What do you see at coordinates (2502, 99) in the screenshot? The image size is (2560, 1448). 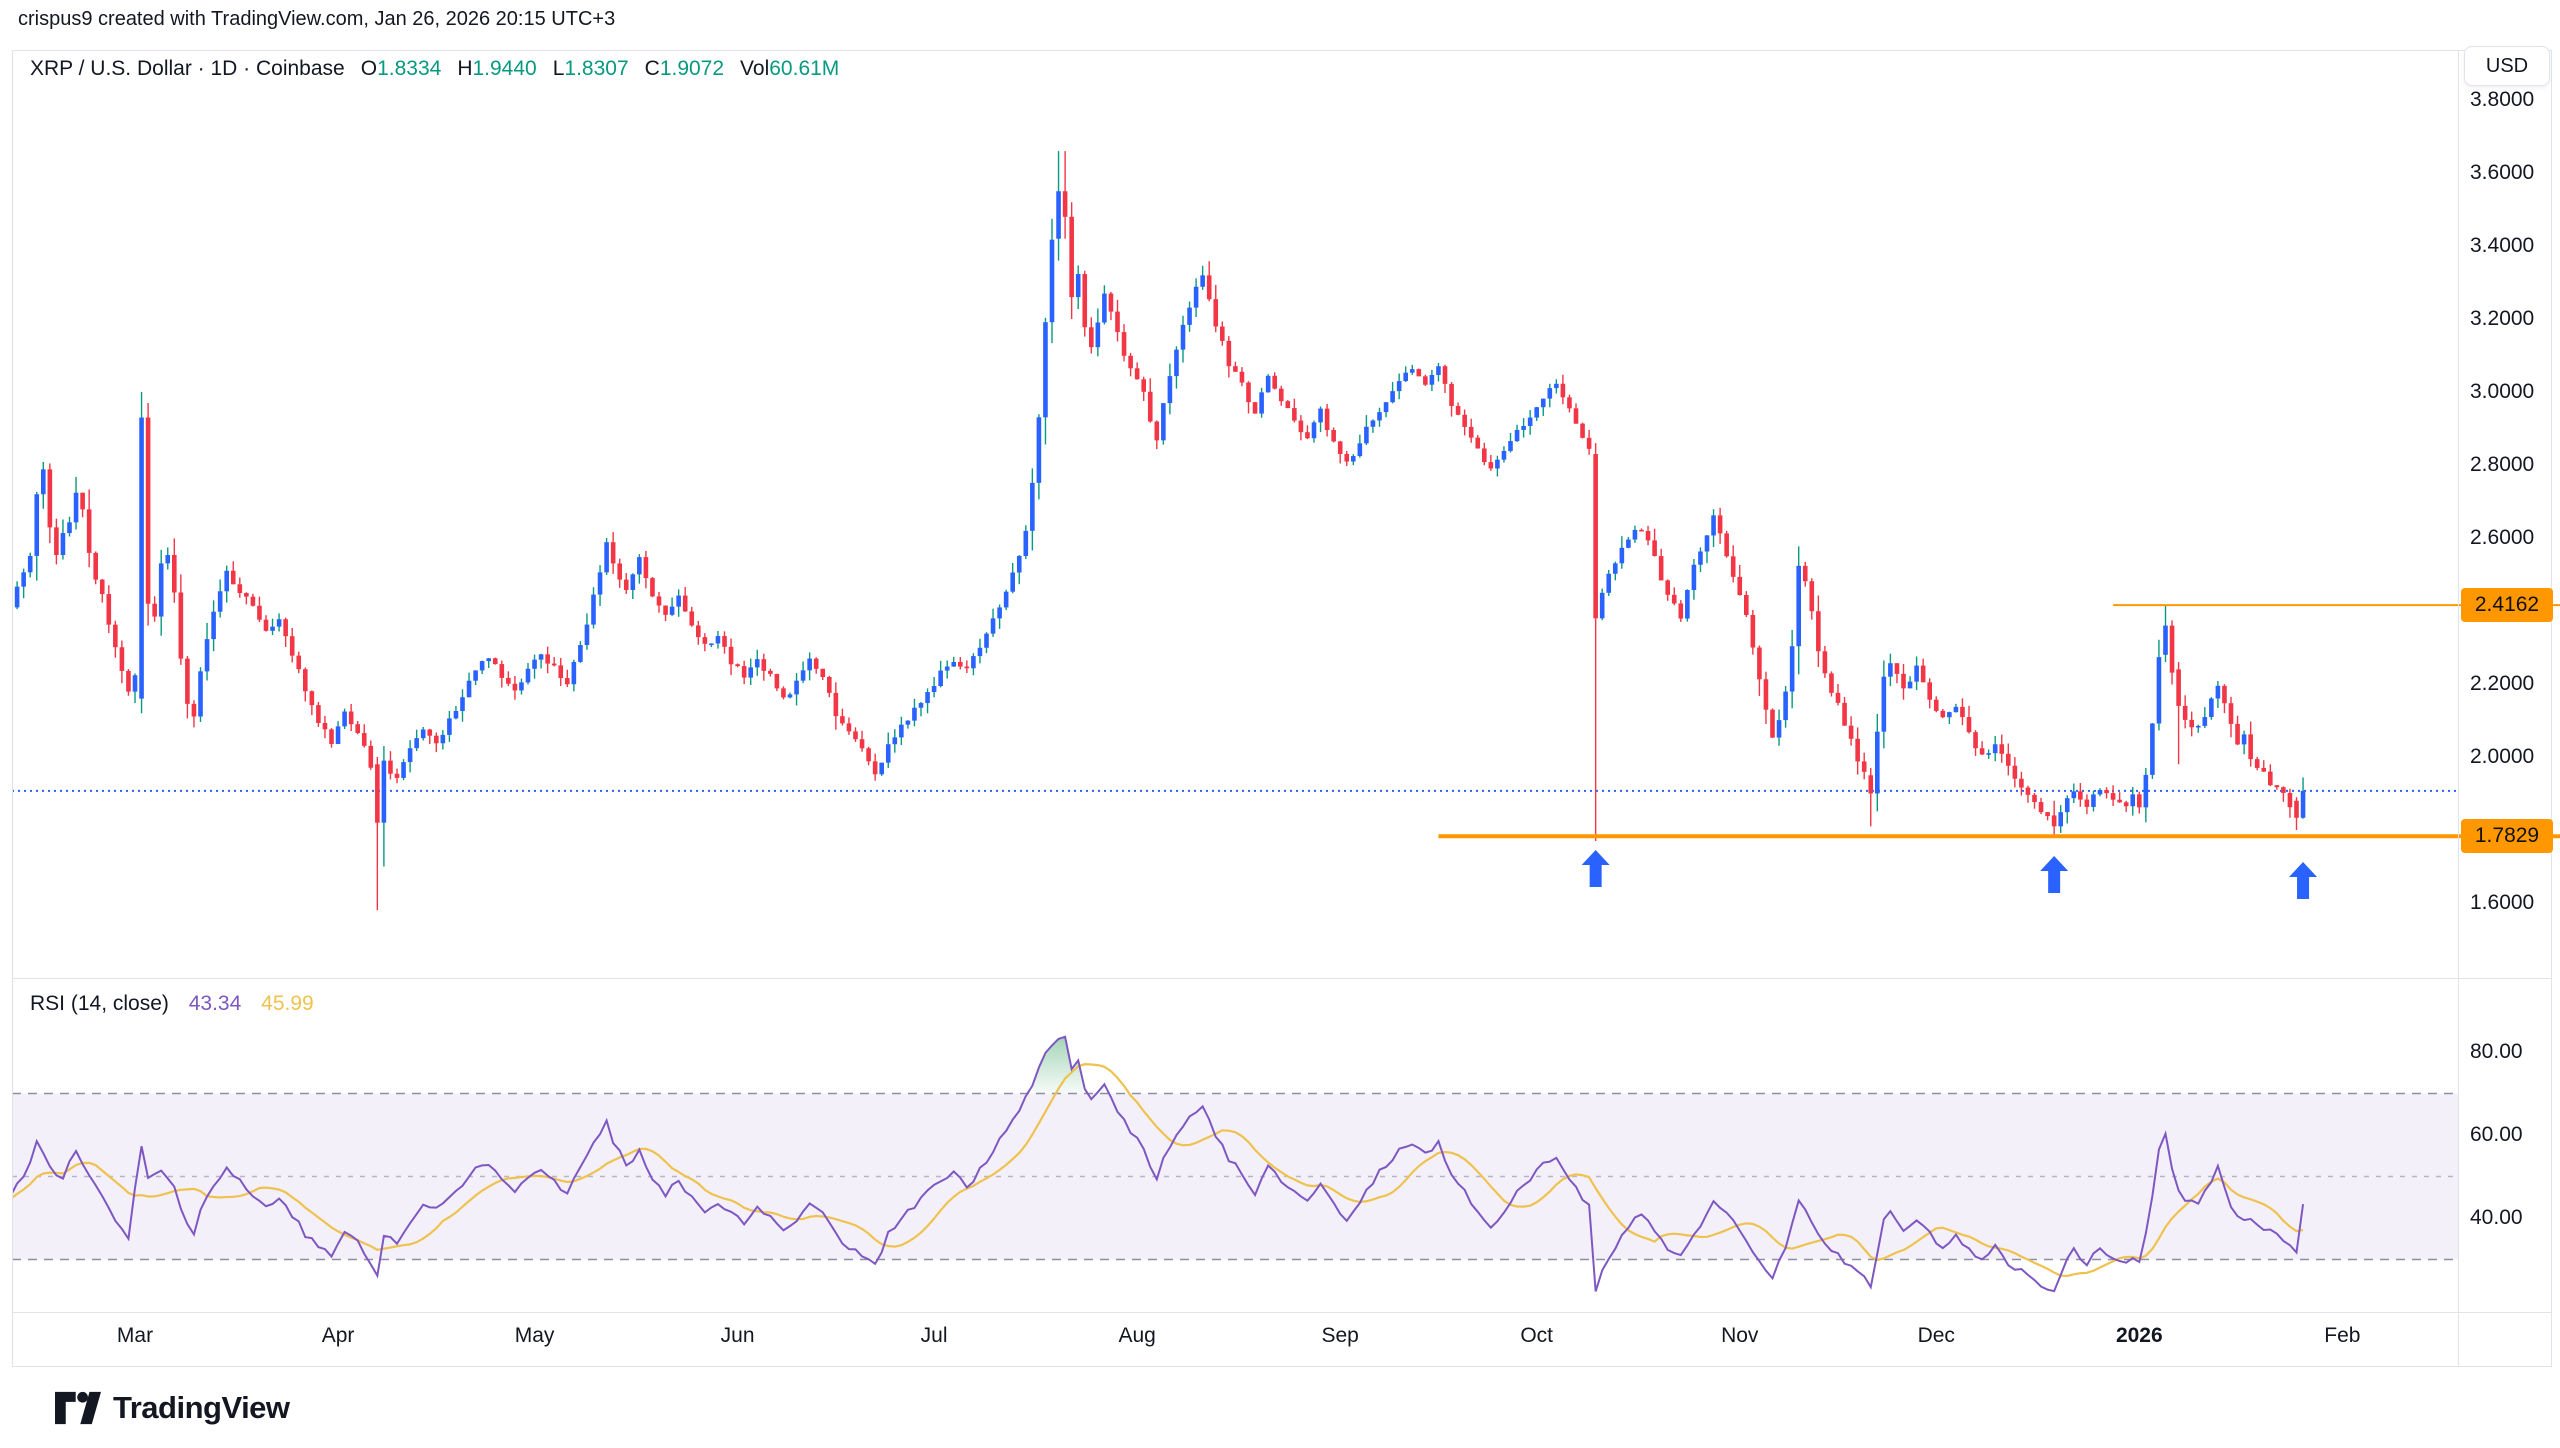 I see `price-tick-label: 3.8000` at bounding box center [2502, 99].